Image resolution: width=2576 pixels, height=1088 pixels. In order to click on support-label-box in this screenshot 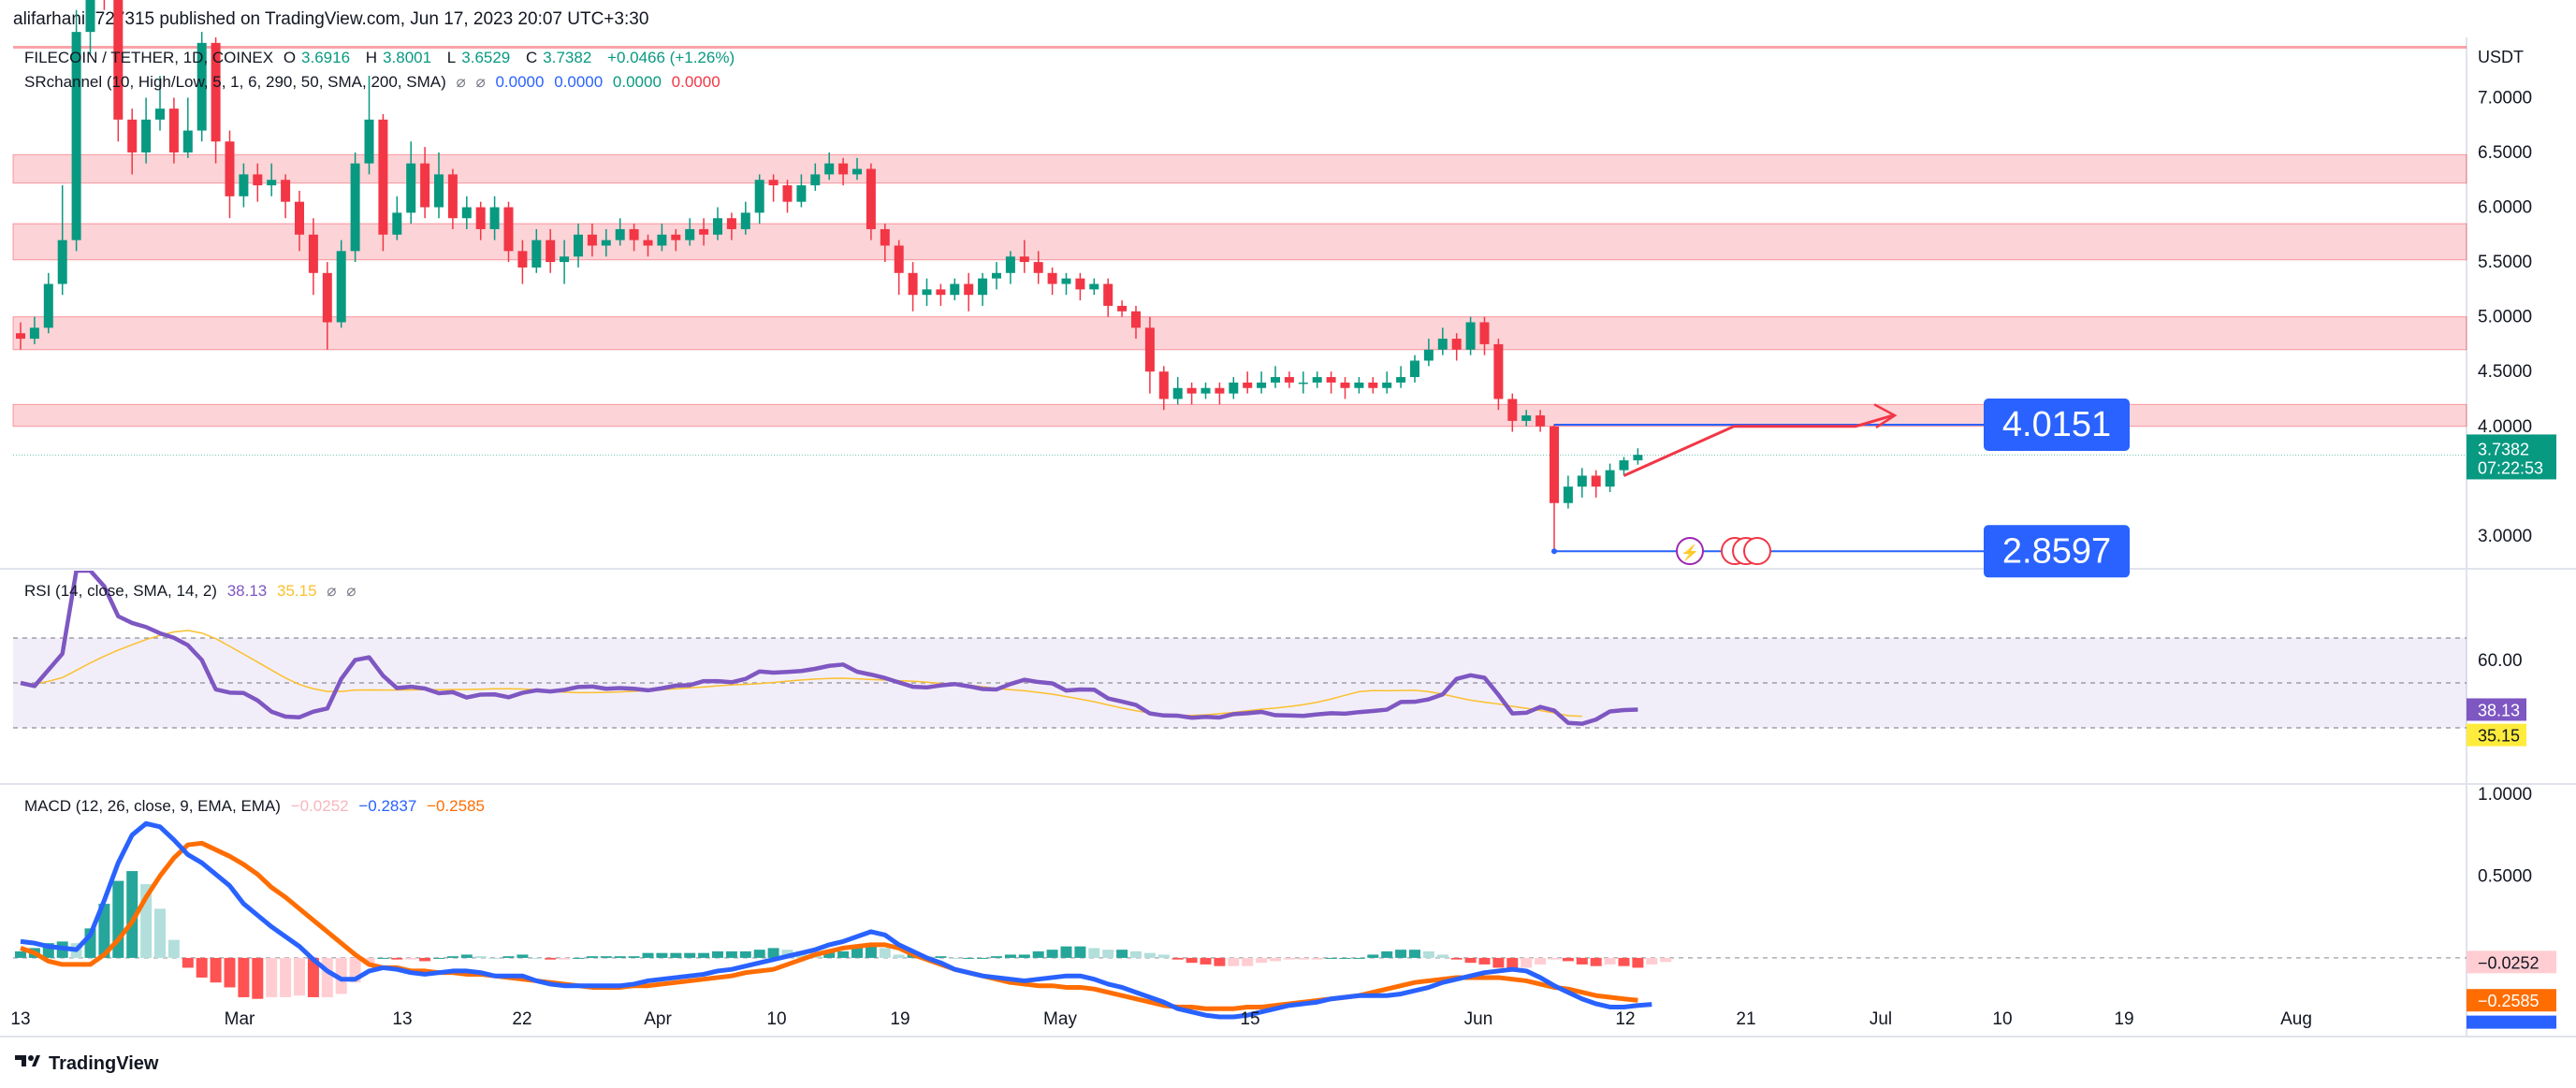, I will do `click(2057, 551)`.